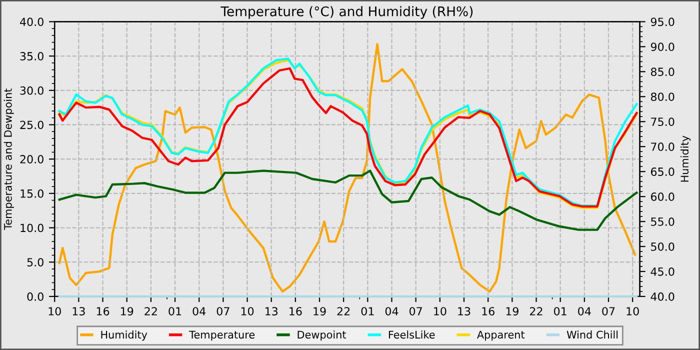 The height and width of the screenshot is (350, 700). What do you see at coordinates (32, 125) in the screenshot?
I see `y-tick-label: 25.0` at bounding box center [32, 125].